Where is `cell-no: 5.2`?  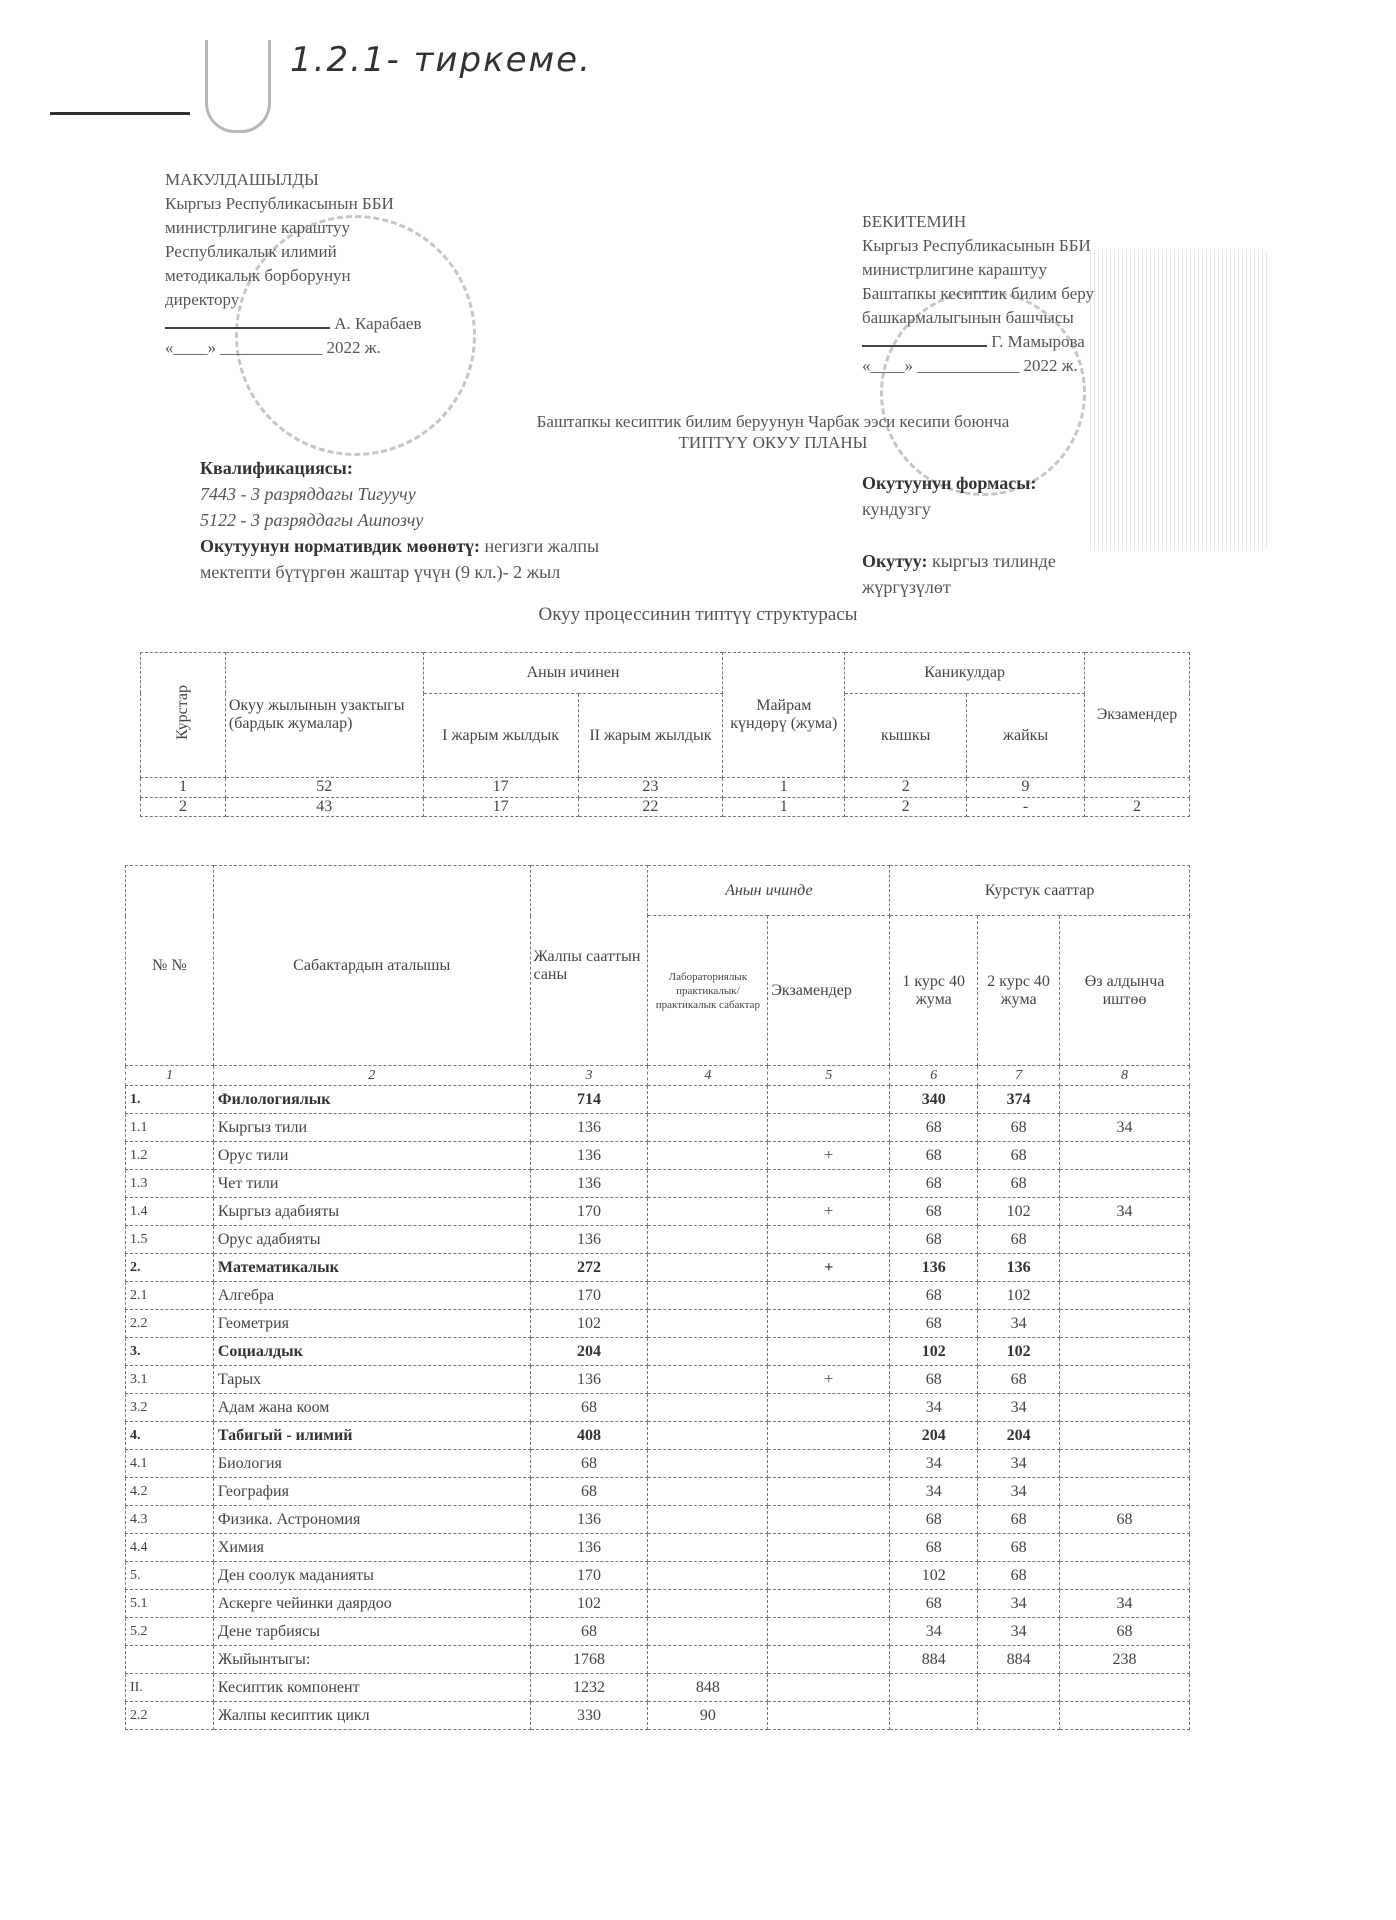
cell-no: 5.2 is located at coordinates (169, 1631).